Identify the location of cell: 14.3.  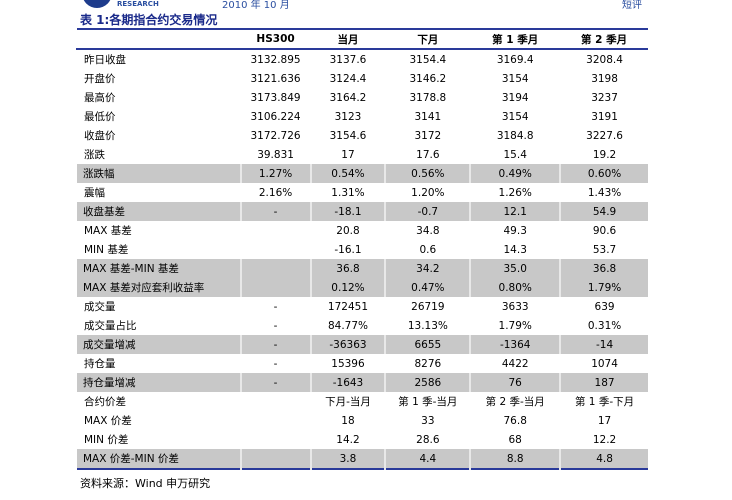
(515, 249).